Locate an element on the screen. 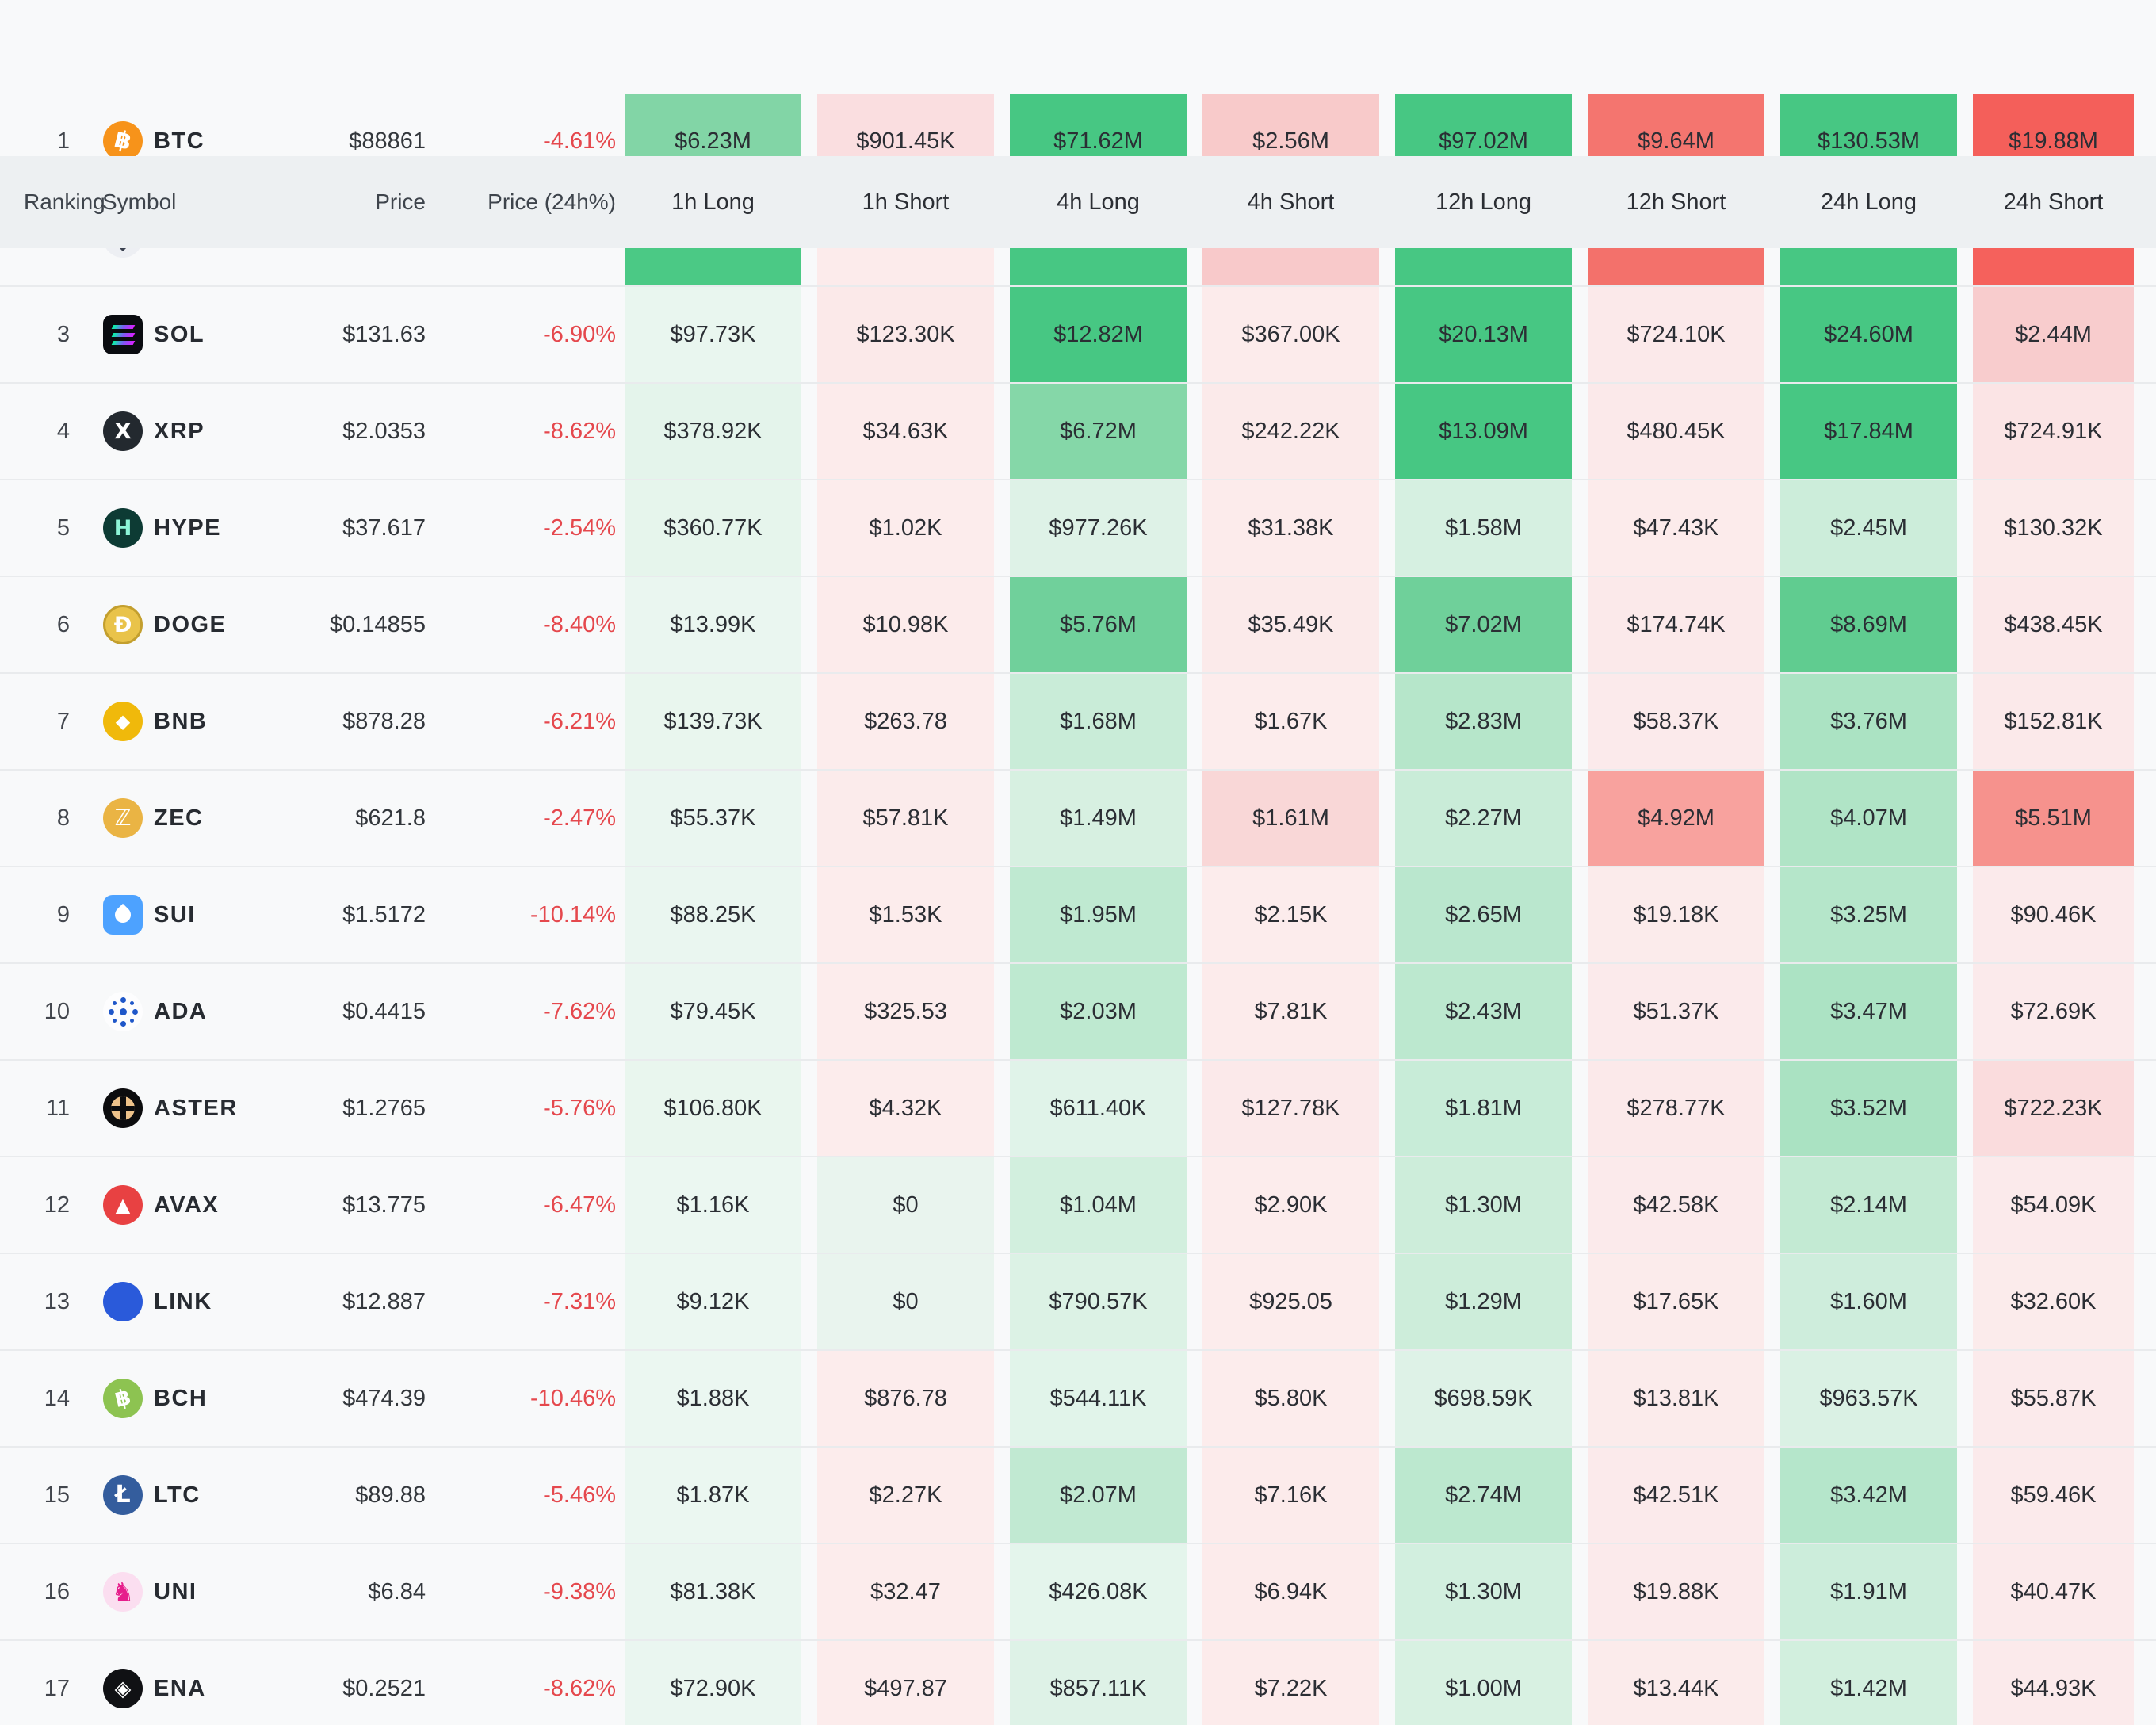 This screenshot has height=1725, width=2156. value-cell-12h-short: $47.43K is located at coordinates (1676, 528).